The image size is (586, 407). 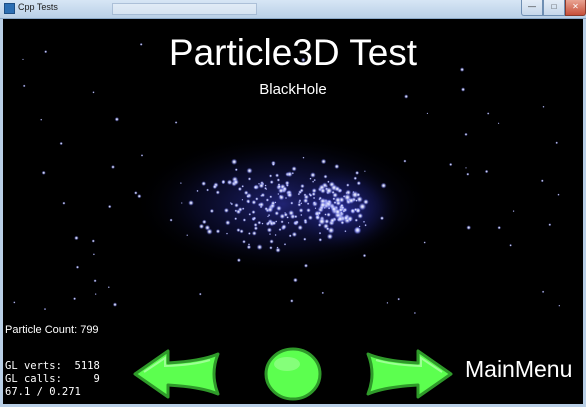 What do you see at coordinates (38, 7) in the screenshot?
I see `window-title: Cpp Tests` at bounding box center [38, 7].